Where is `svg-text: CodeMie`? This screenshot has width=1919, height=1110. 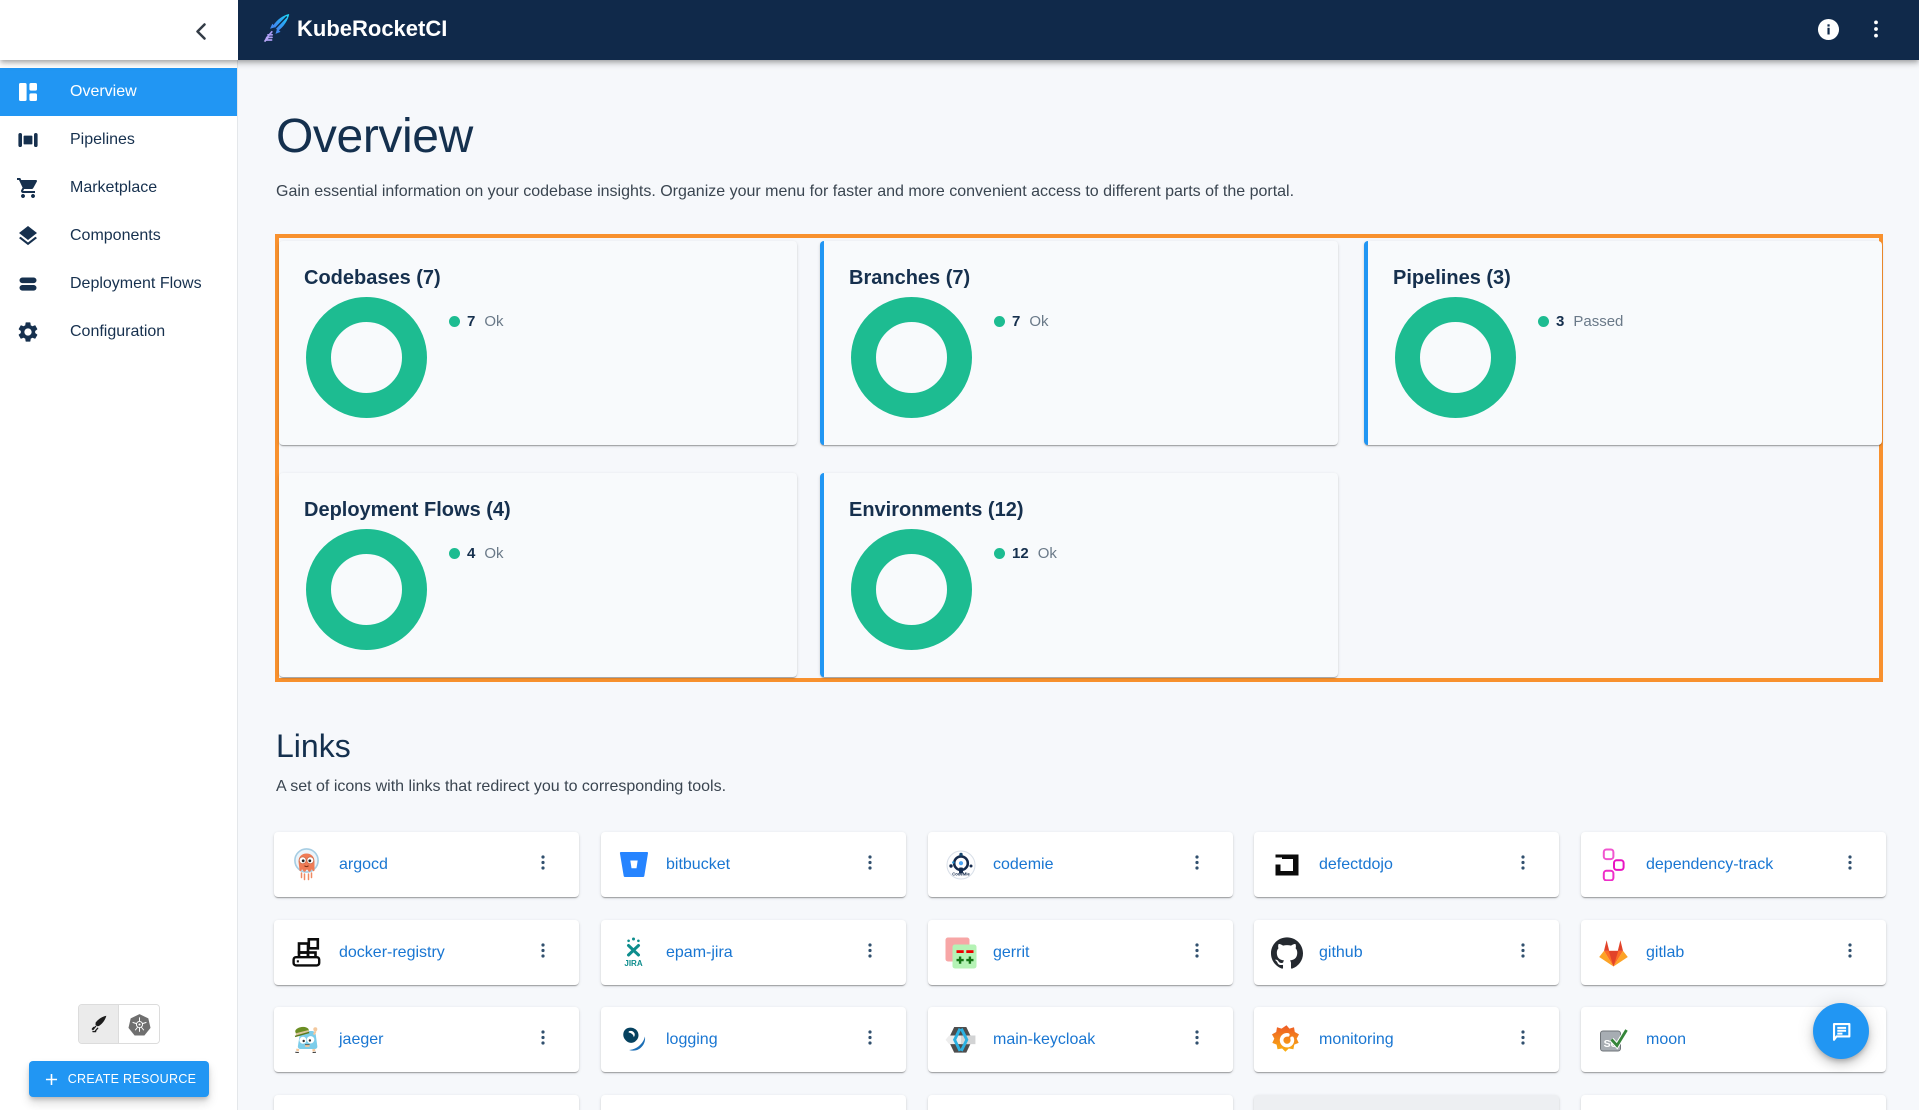 svg-text: CodeMie is located at coordinates (961, 873).